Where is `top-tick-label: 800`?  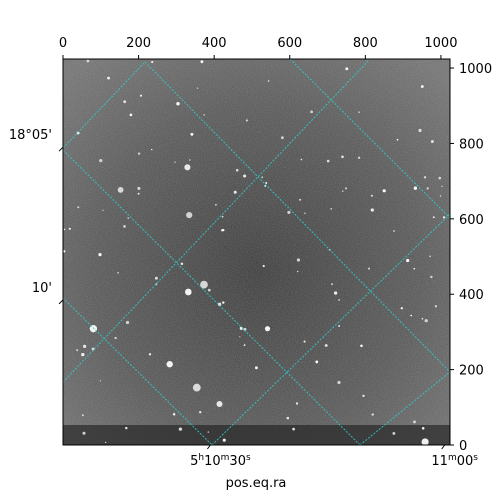
top-tick-label: 800 is located at coordinates (365, 43).